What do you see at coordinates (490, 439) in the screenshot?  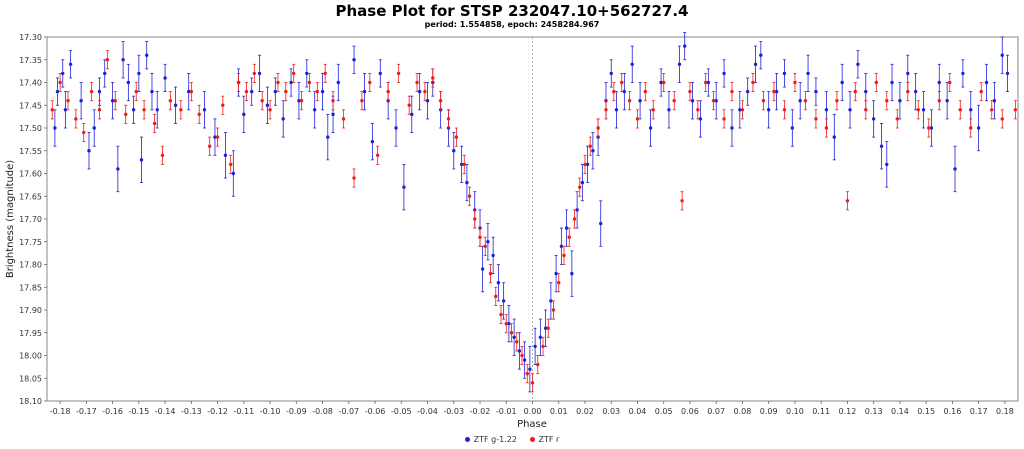 I see `legend-item-g: ZTF g-1.22` at bounding box center [490, 439].